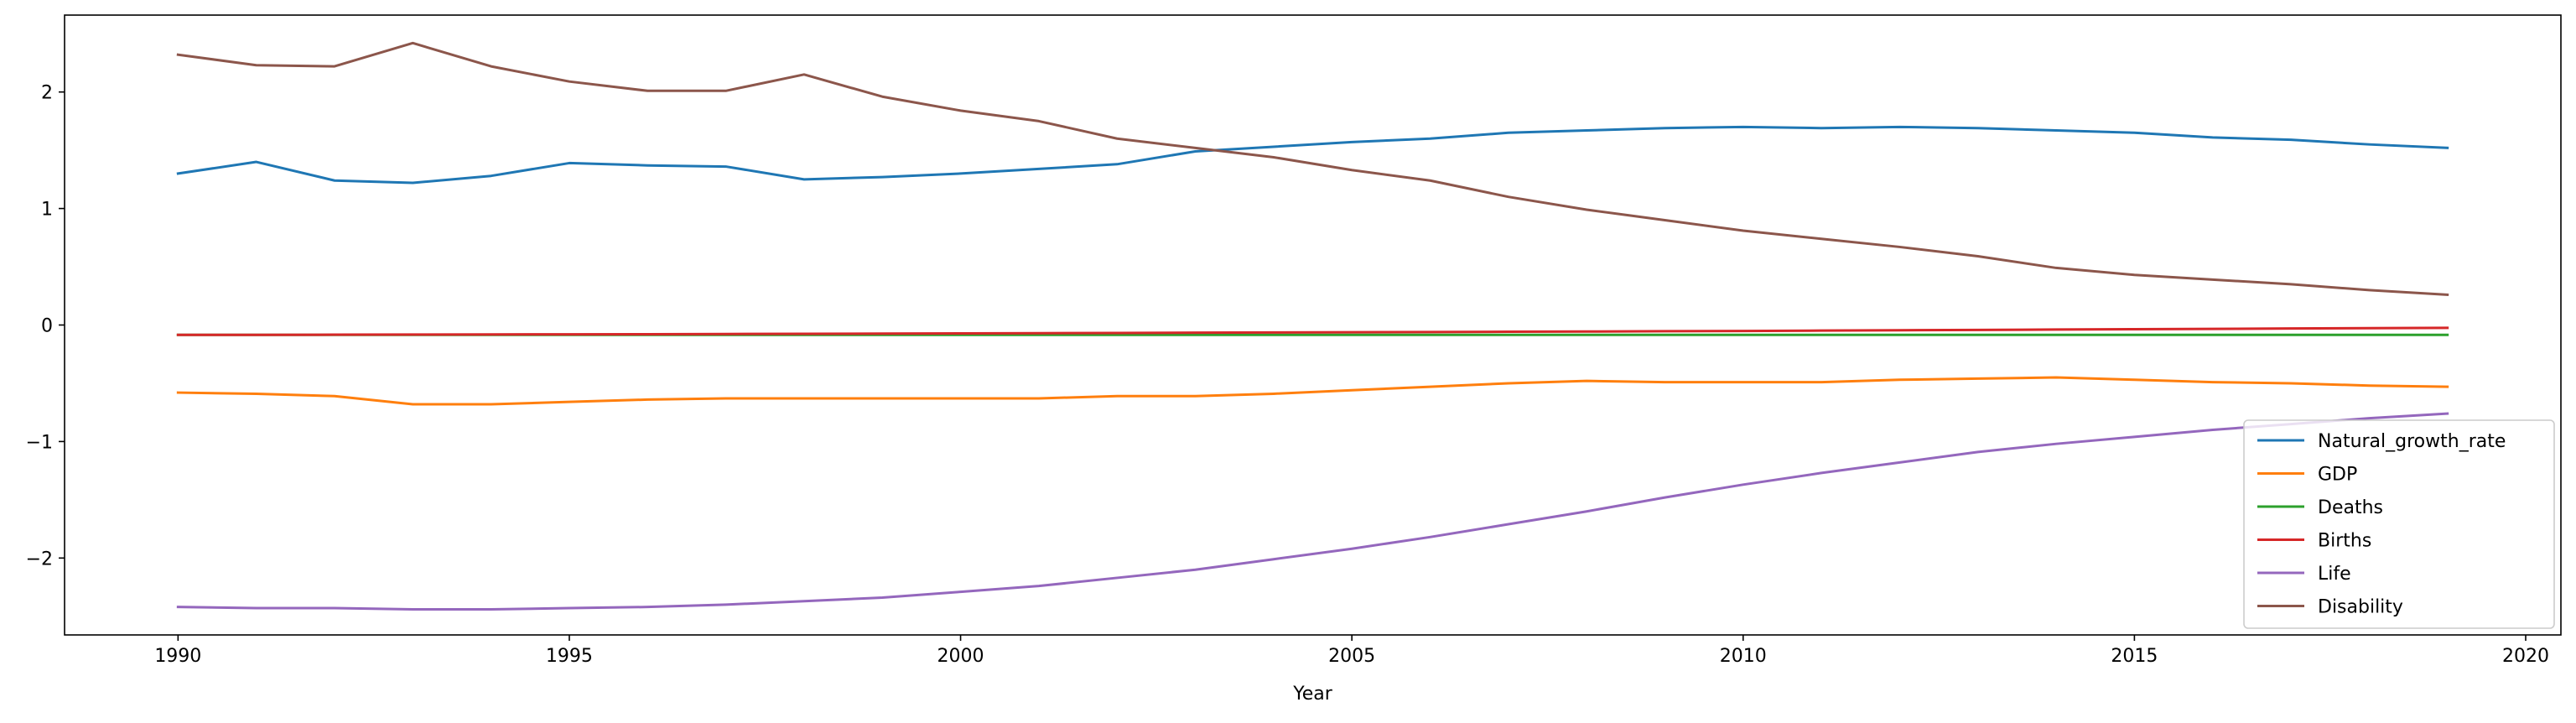 Image resolution: width=2576 pixels, height=723 pixels. I want to click on x-tick-label: 2015, so click(2134, 656).